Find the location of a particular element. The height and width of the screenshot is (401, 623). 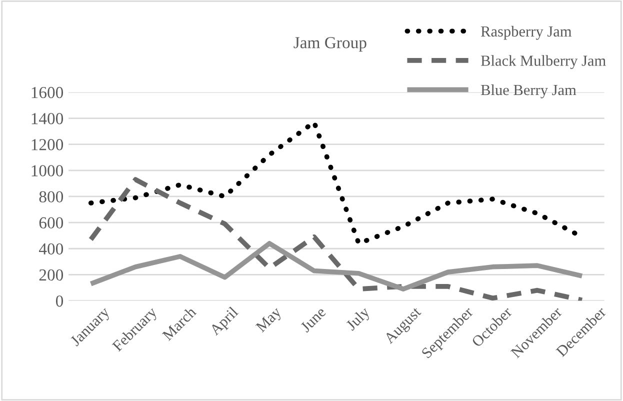

y-tick-label: 1400 is located at coordinates (48, 118).